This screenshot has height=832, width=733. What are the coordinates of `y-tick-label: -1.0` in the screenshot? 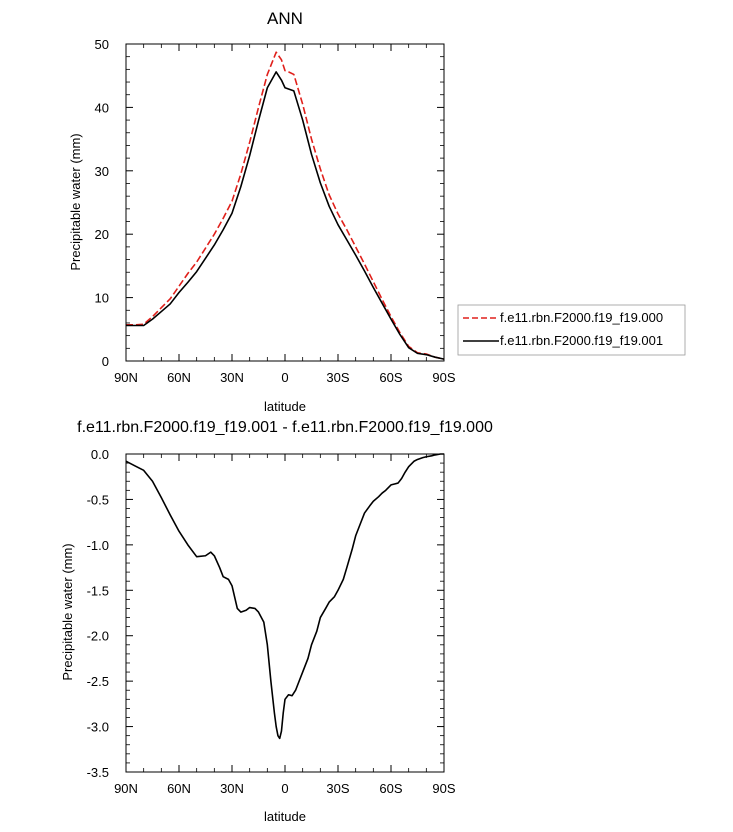 It's located at (98, 545).